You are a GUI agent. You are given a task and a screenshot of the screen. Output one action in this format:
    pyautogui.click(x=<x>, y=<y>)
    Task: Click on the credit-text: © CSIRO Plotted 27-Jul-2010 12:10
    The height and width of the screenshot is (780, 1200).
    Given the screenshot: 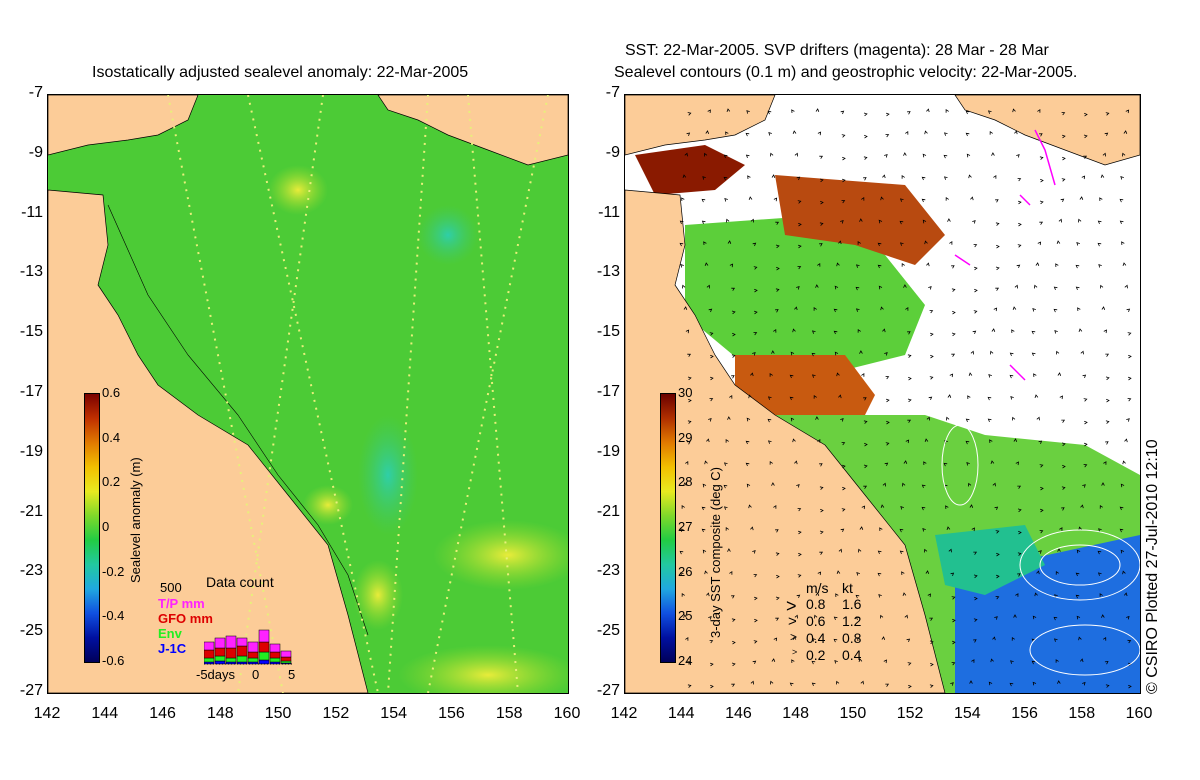 What is the action you would take?
    pyautogui.click(x=1152, y=566)
    